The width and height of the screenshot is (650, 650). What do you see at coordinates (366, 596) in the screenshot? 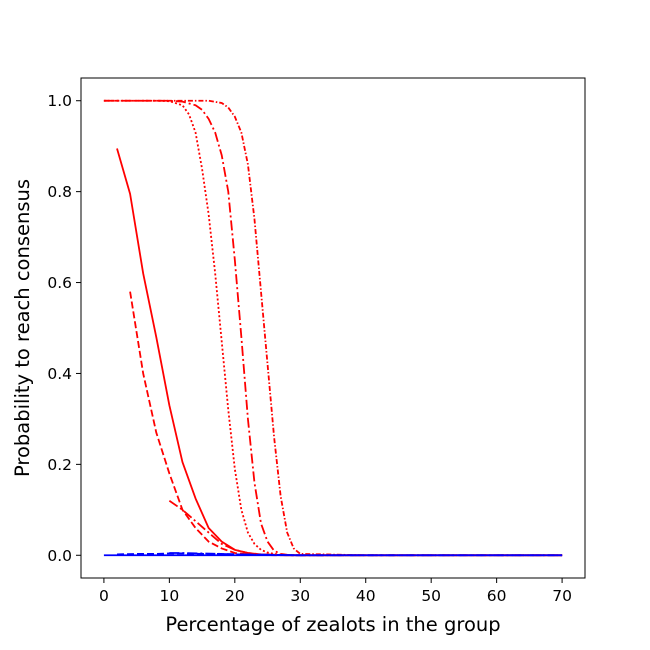
I see `x-tick-label: 40` at bounding box center [366, 596].